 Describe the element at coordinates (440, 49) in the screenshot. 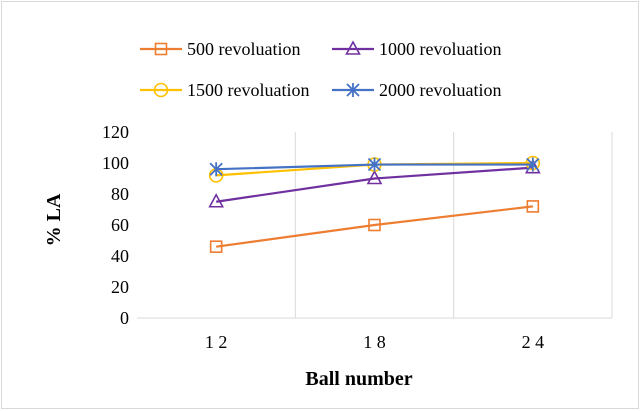

I see `legend-label: 1000 revoluation` at that location.